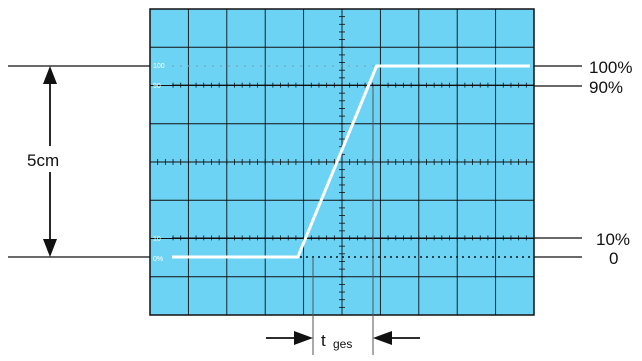 This screenshot has width=642, height=361. What do you see at coordinates (610, 67) in the screenshot?
I see `right-label-100: 100%` at bounding box center [610, 67].